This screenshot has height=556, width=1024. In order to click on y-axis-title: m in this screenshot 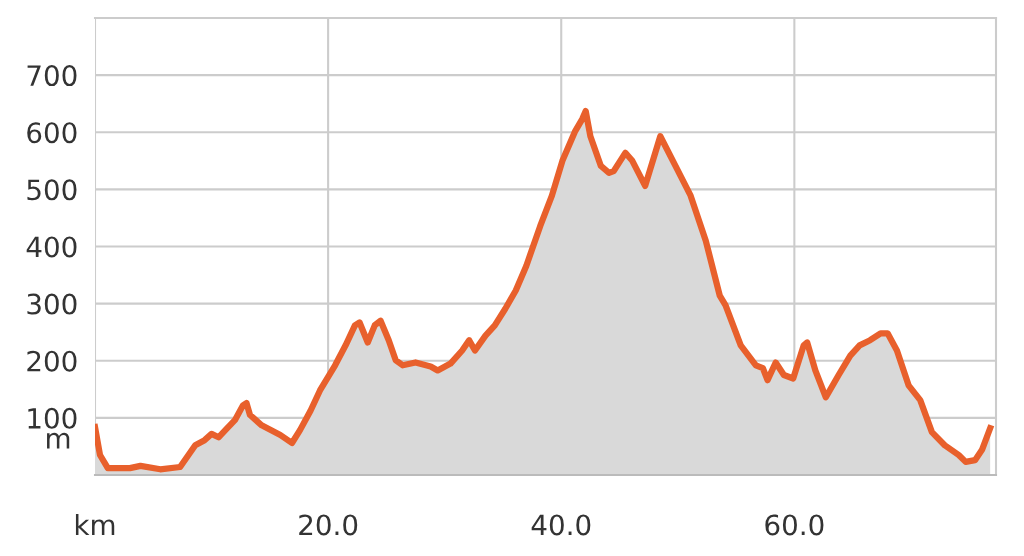, I will do `click(58, 440)`.